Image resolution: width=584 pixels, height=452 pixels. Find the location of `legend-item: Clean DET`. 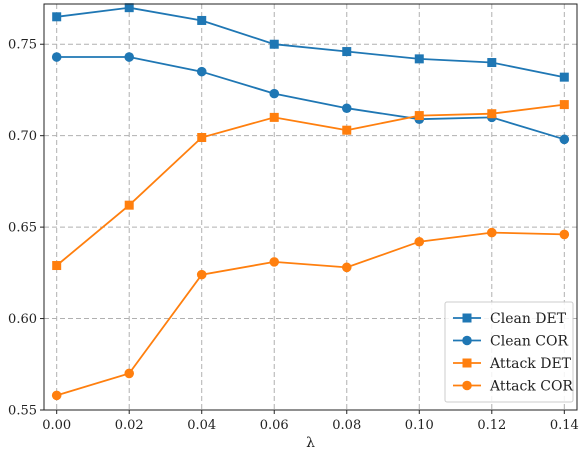

legend-item: Clean DET is located at coordinates (510, 319).